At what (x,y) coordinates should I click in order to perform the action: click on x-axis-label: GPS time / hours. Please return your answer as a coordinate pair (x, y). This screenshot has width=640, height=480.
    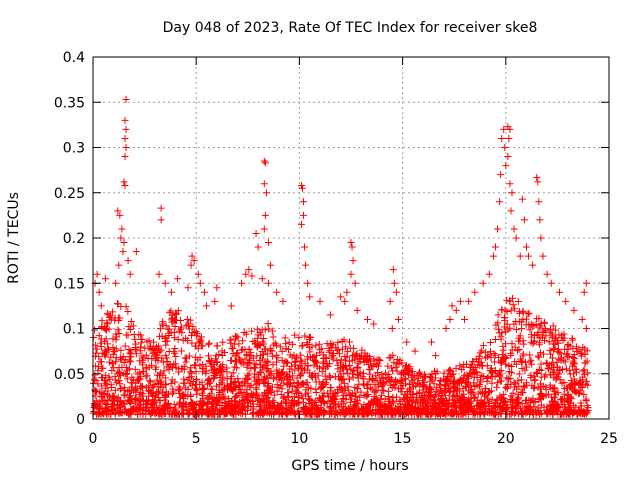
    Looking at the image, I should click on (349, 466).